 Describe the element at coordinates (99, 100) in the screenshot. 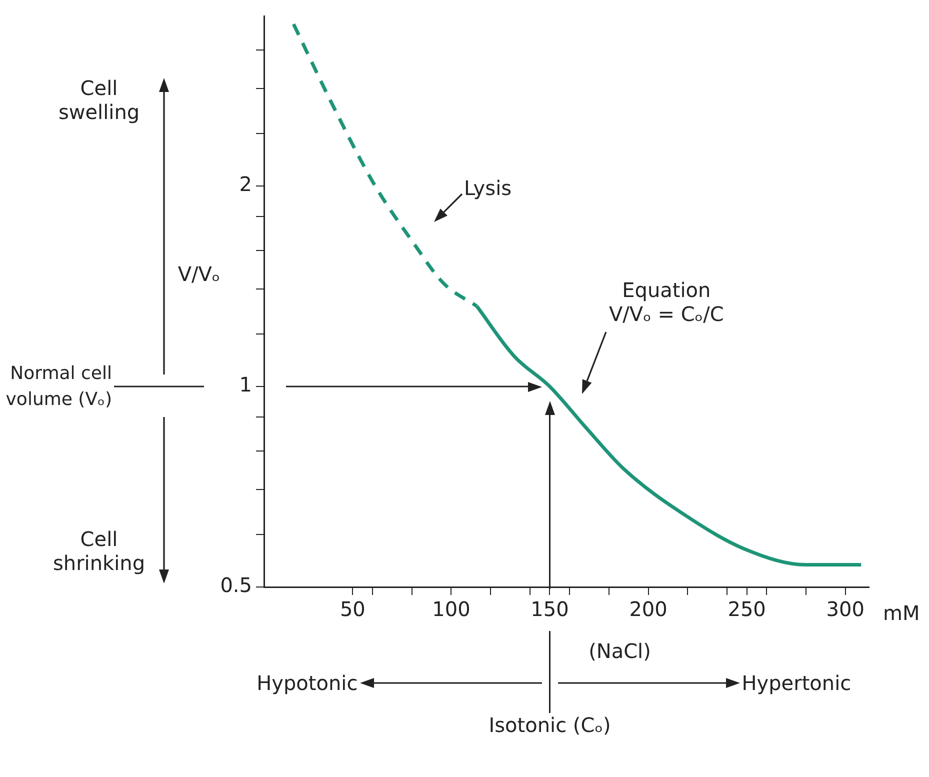

I see `text: Cell swelling` at that location.